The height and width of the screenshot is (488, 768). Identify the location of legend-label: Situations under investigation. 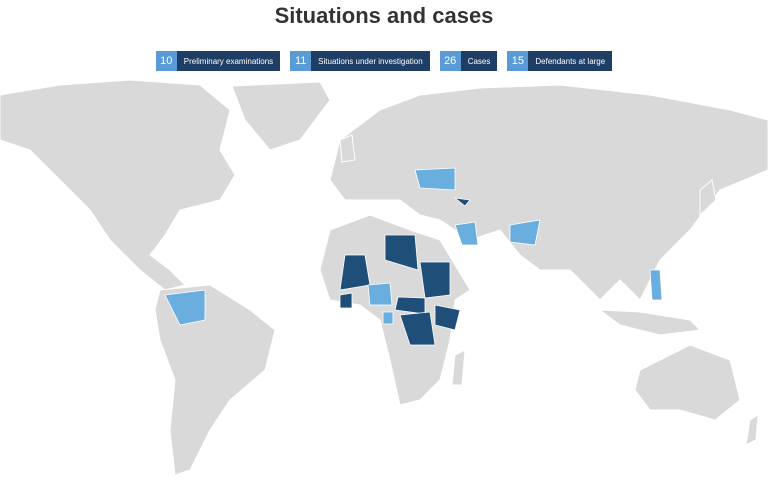
(370, 61).